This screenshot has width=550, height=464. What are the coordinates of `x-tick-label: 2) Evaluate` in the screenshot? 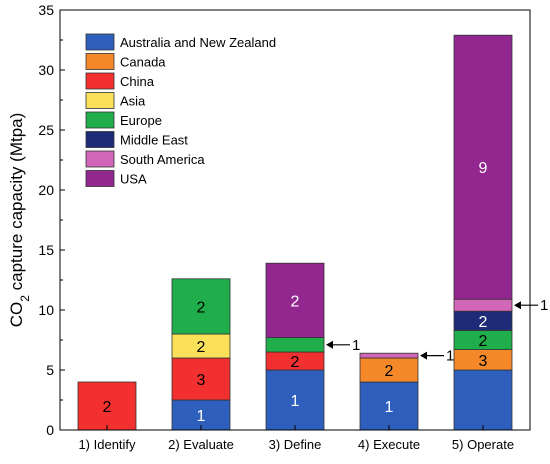 It's located at (201, 444).